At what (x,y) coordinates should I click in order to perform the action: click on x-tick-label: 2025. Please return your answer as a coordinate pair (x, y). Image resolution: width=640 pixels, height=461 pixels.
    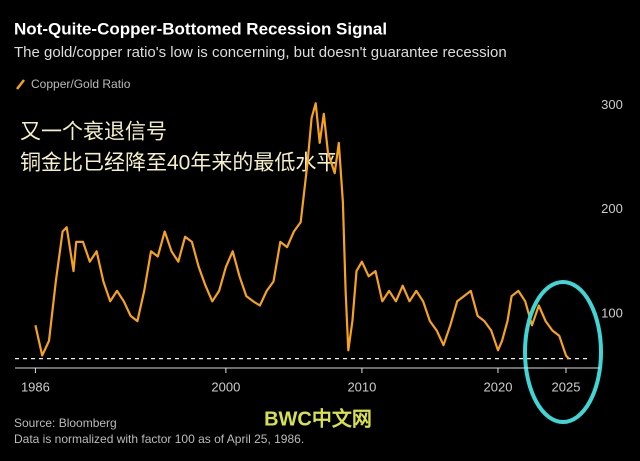
    Looking at the image, I should click on (566, 386).